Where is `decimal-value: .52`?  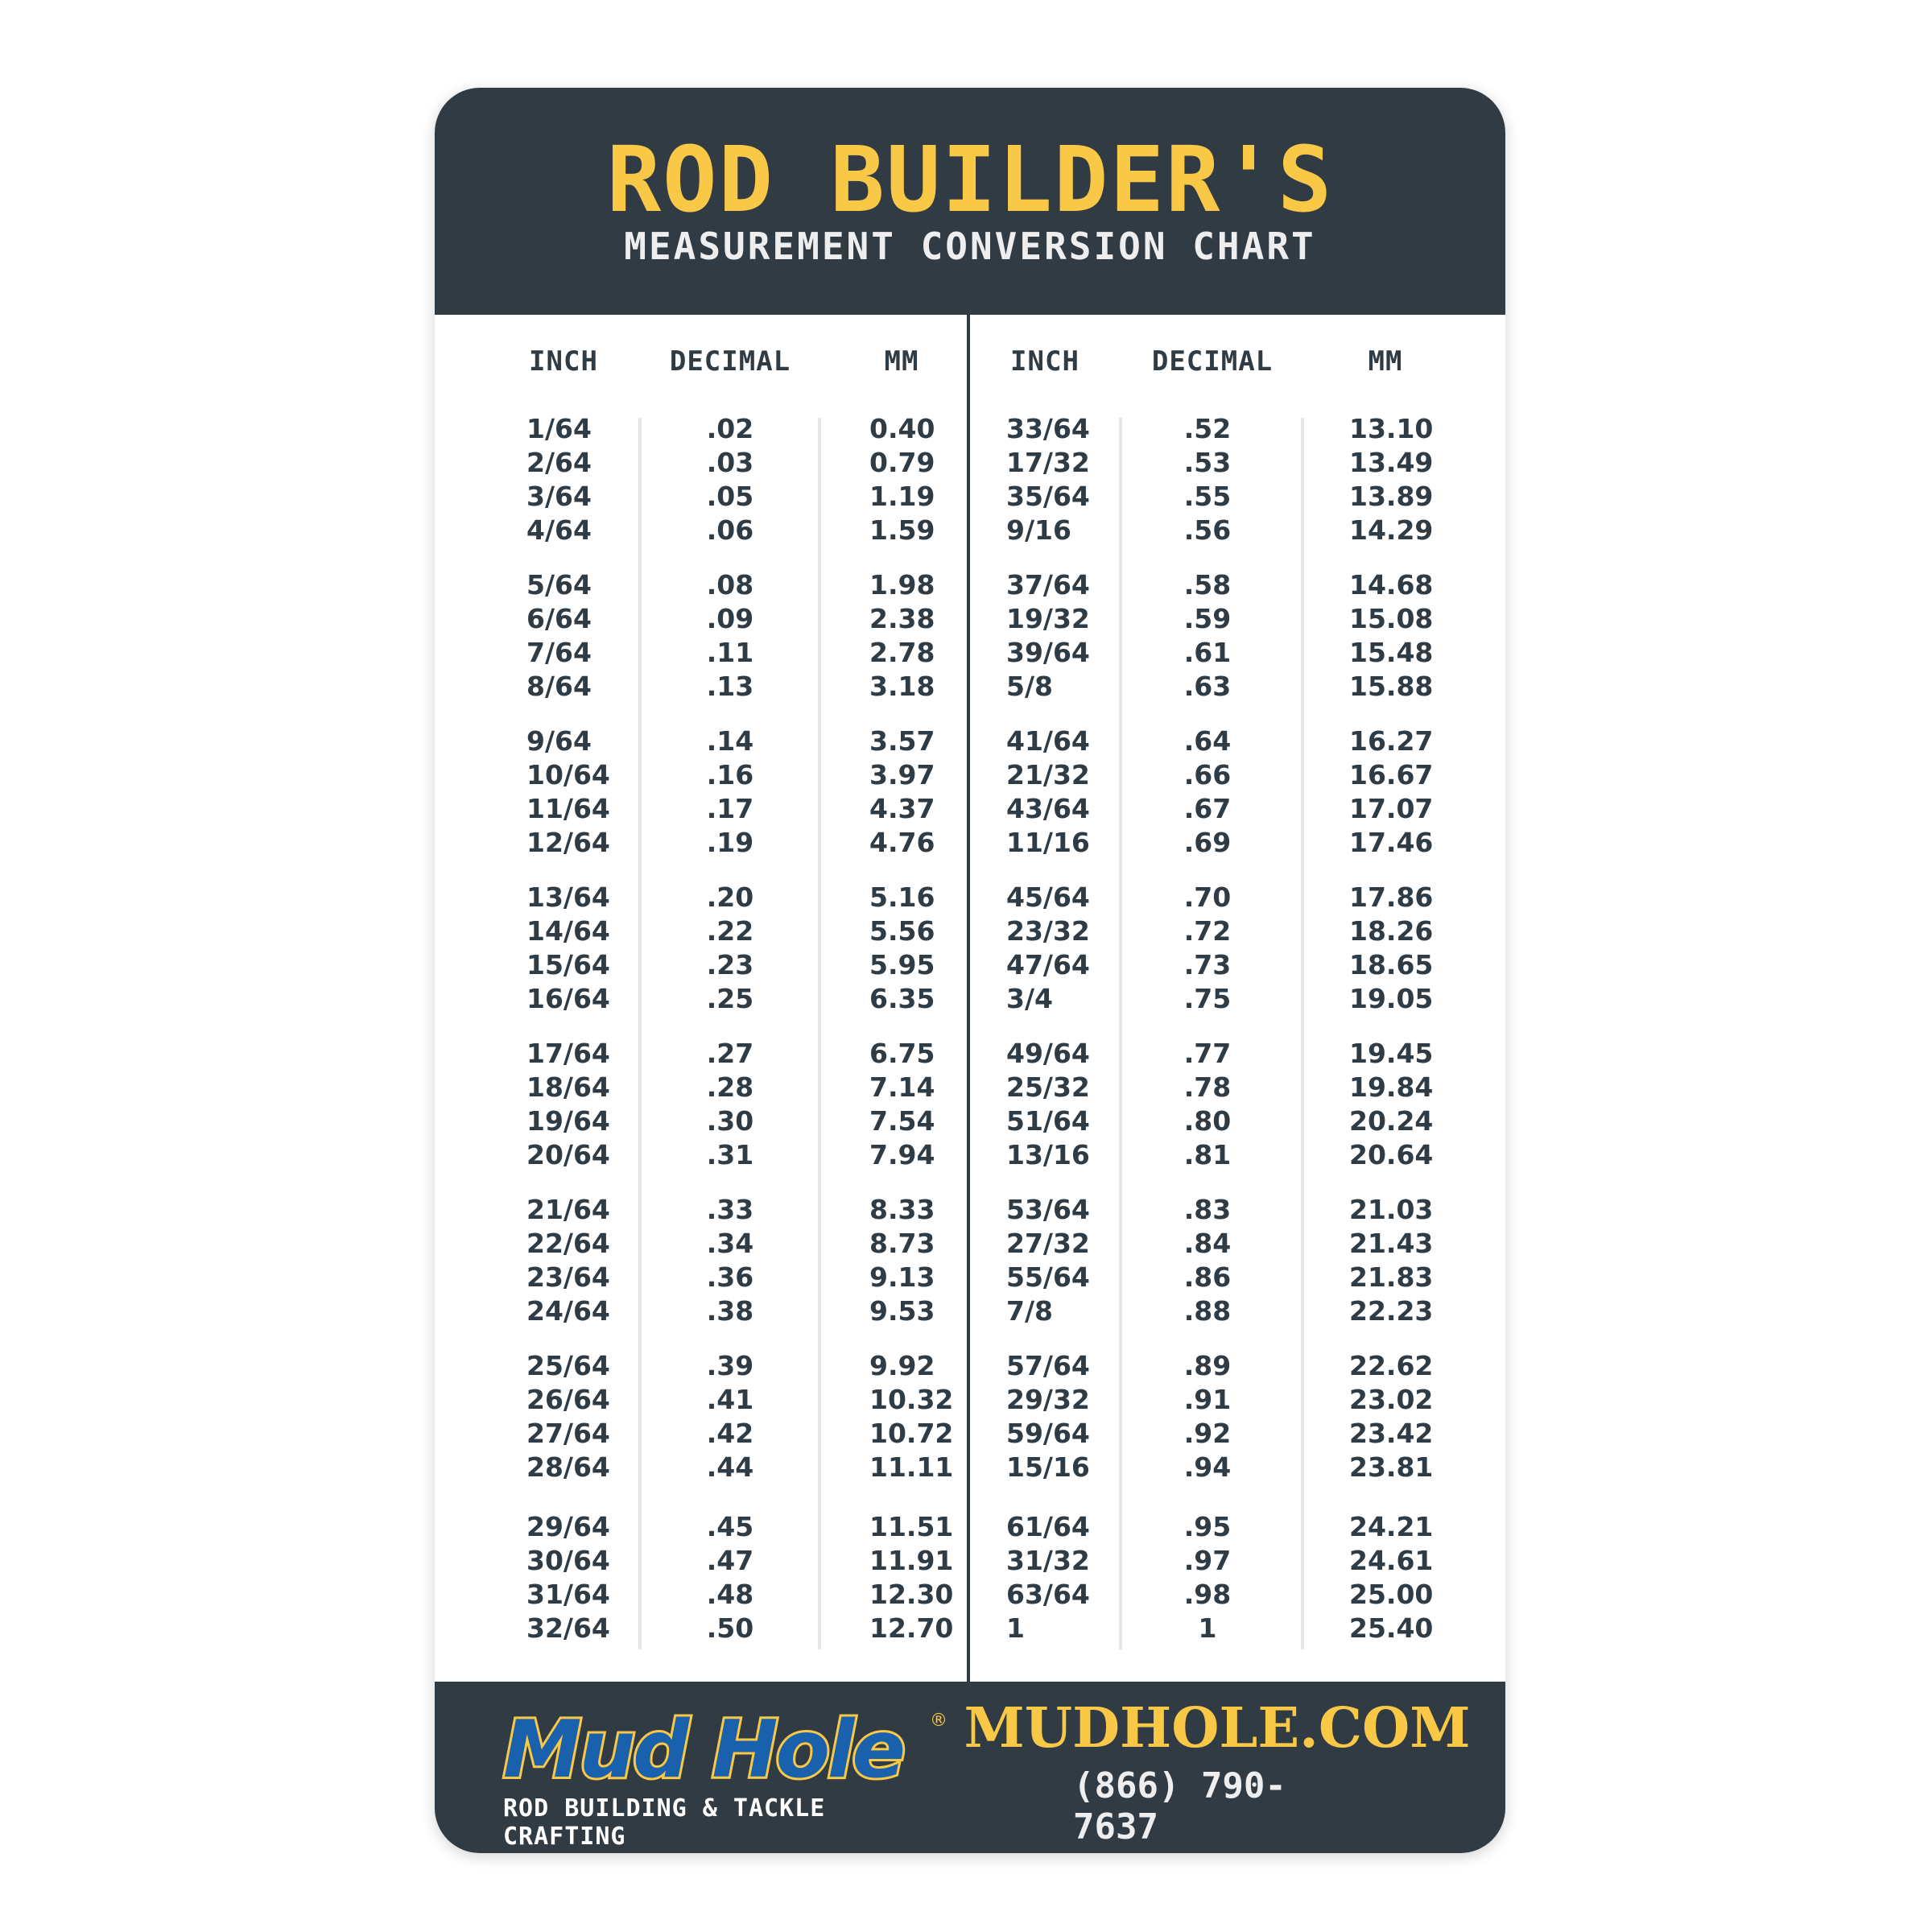
decimal-value: .52 is located at coordinates (1207, 428).